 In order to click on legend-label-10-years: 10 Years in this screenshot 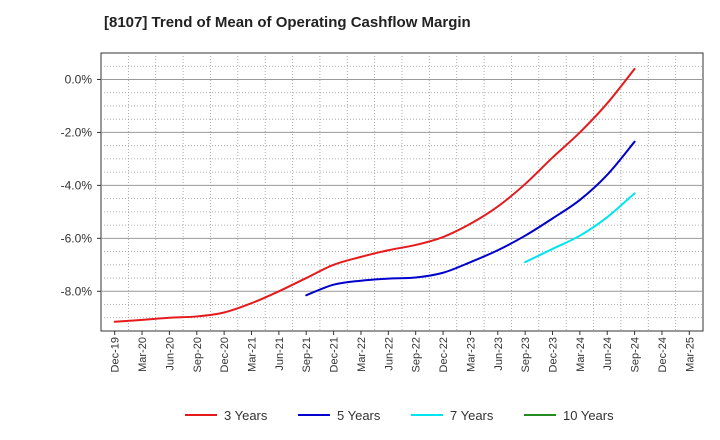, I will do `click(588, 415)`.